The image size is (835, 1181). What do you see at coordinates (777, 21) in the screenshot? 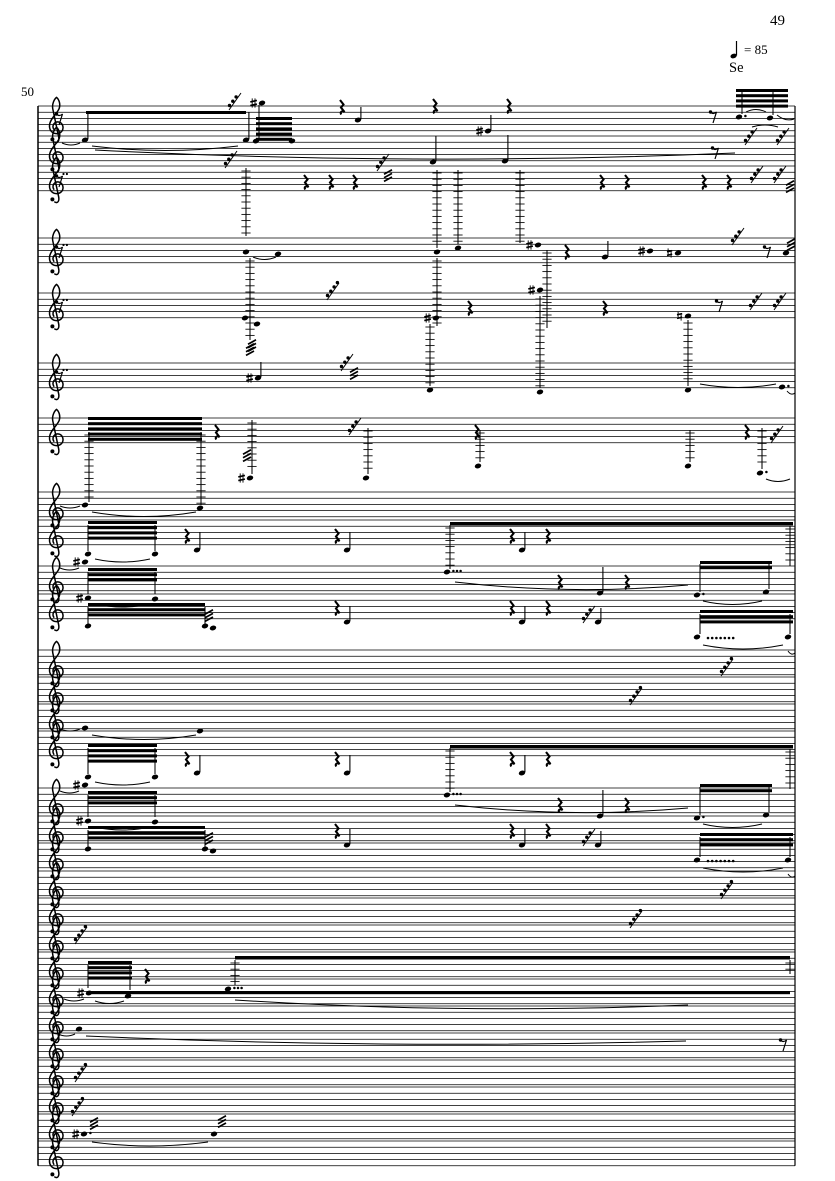
I see `page-number: 49` at bounding box center [777, 21].